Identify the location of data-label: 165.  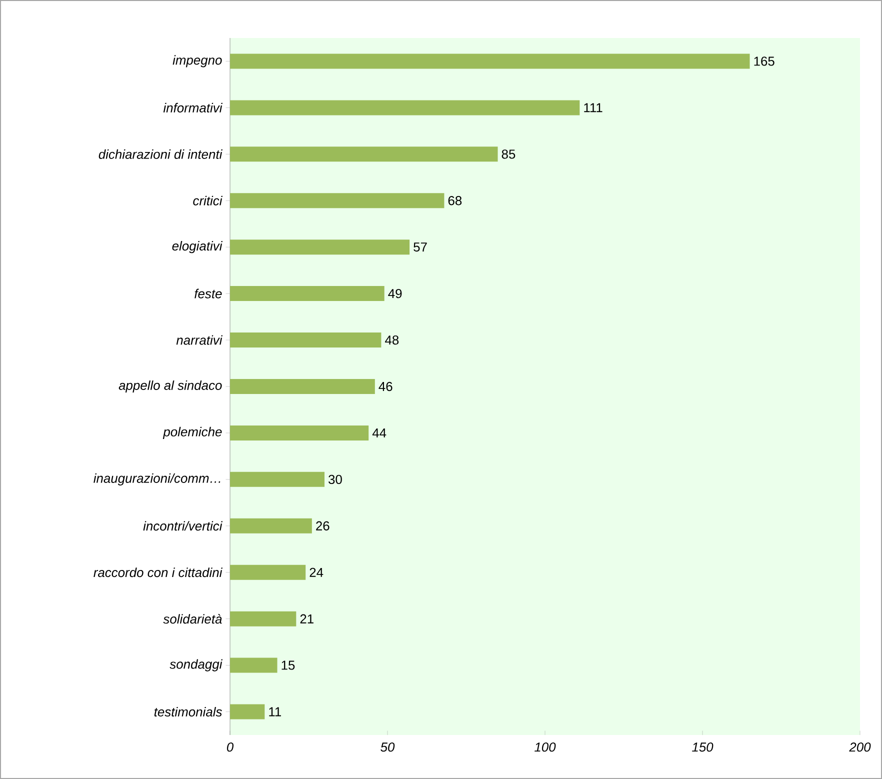
(764, 61).